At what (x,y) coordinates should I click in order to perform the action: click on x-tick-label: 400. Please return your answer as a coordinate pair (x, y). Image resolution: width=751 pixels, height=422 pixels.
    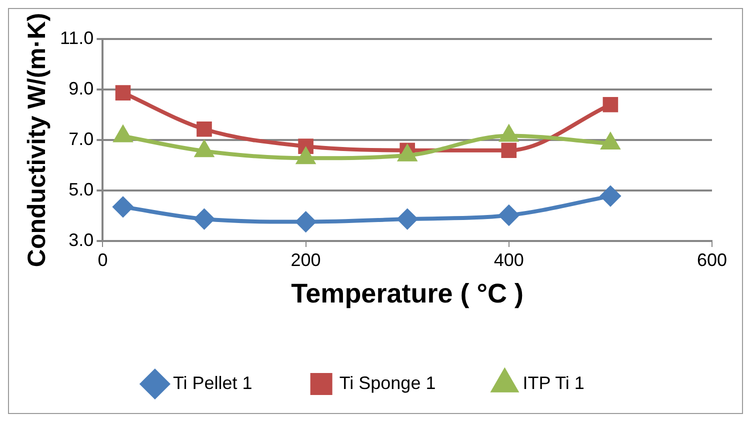
    Looking at the image, I should click on (509, 260).